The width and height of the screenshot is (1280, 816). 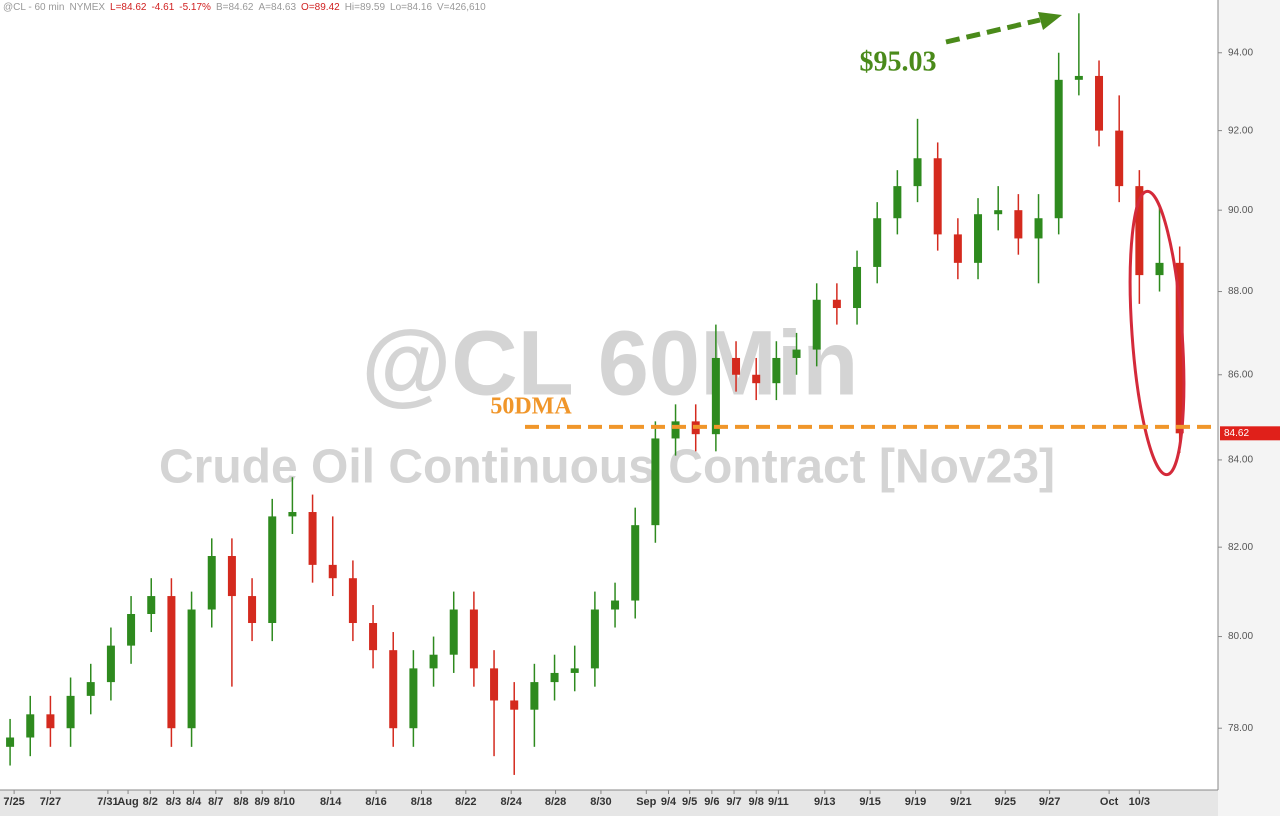 What do you see at coordinates (511, 802) in the screenshot?
I see `x-tick-label: 8/24` at bounding box center [511, 802].